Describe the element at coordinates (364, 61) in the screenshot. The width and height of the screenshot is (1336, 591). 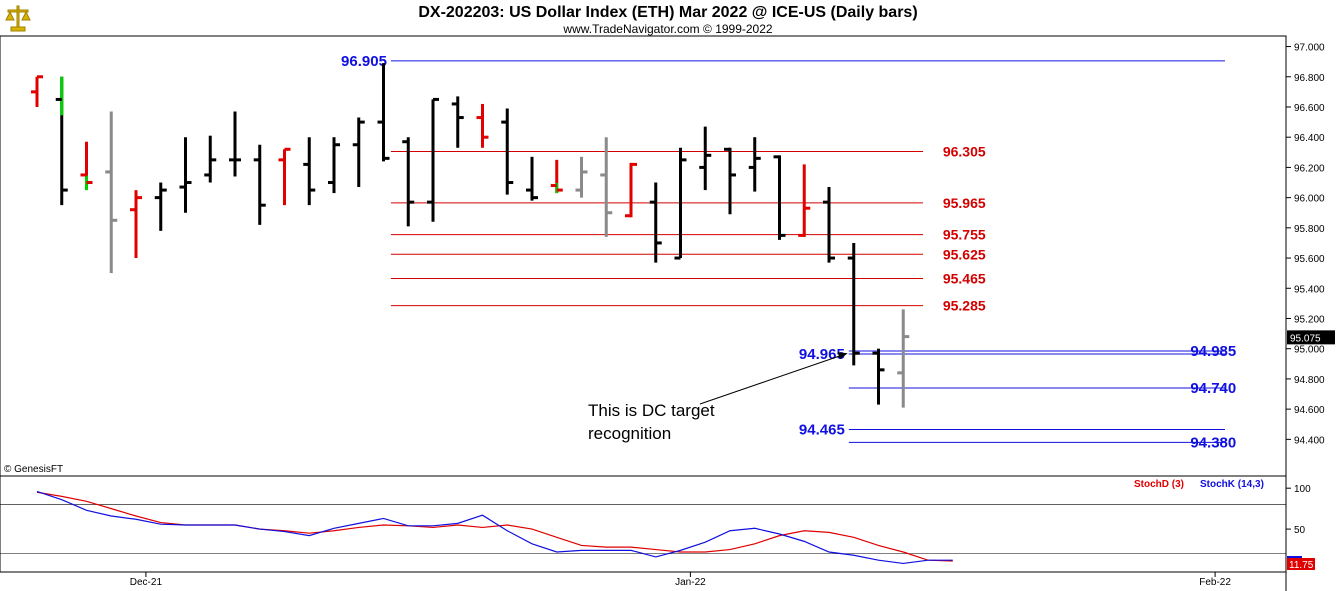
I see `level-label-96.905: 96.905` at that location.